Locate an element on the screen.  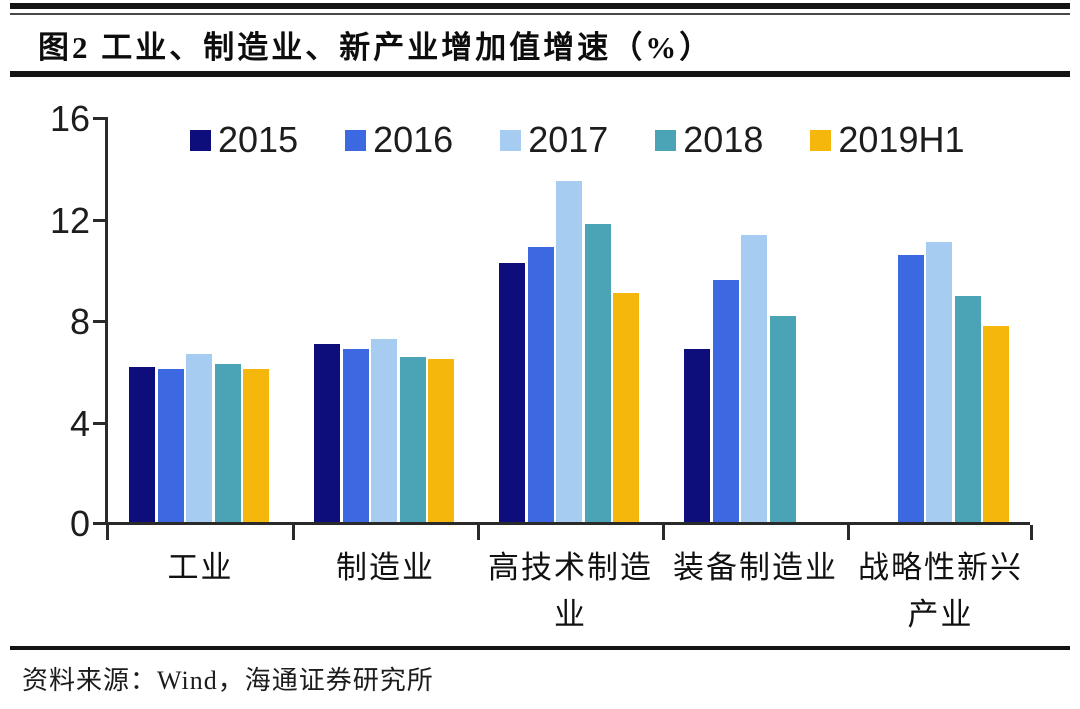
legend-item-2015: 2015 is located at coordinates (244, 140).